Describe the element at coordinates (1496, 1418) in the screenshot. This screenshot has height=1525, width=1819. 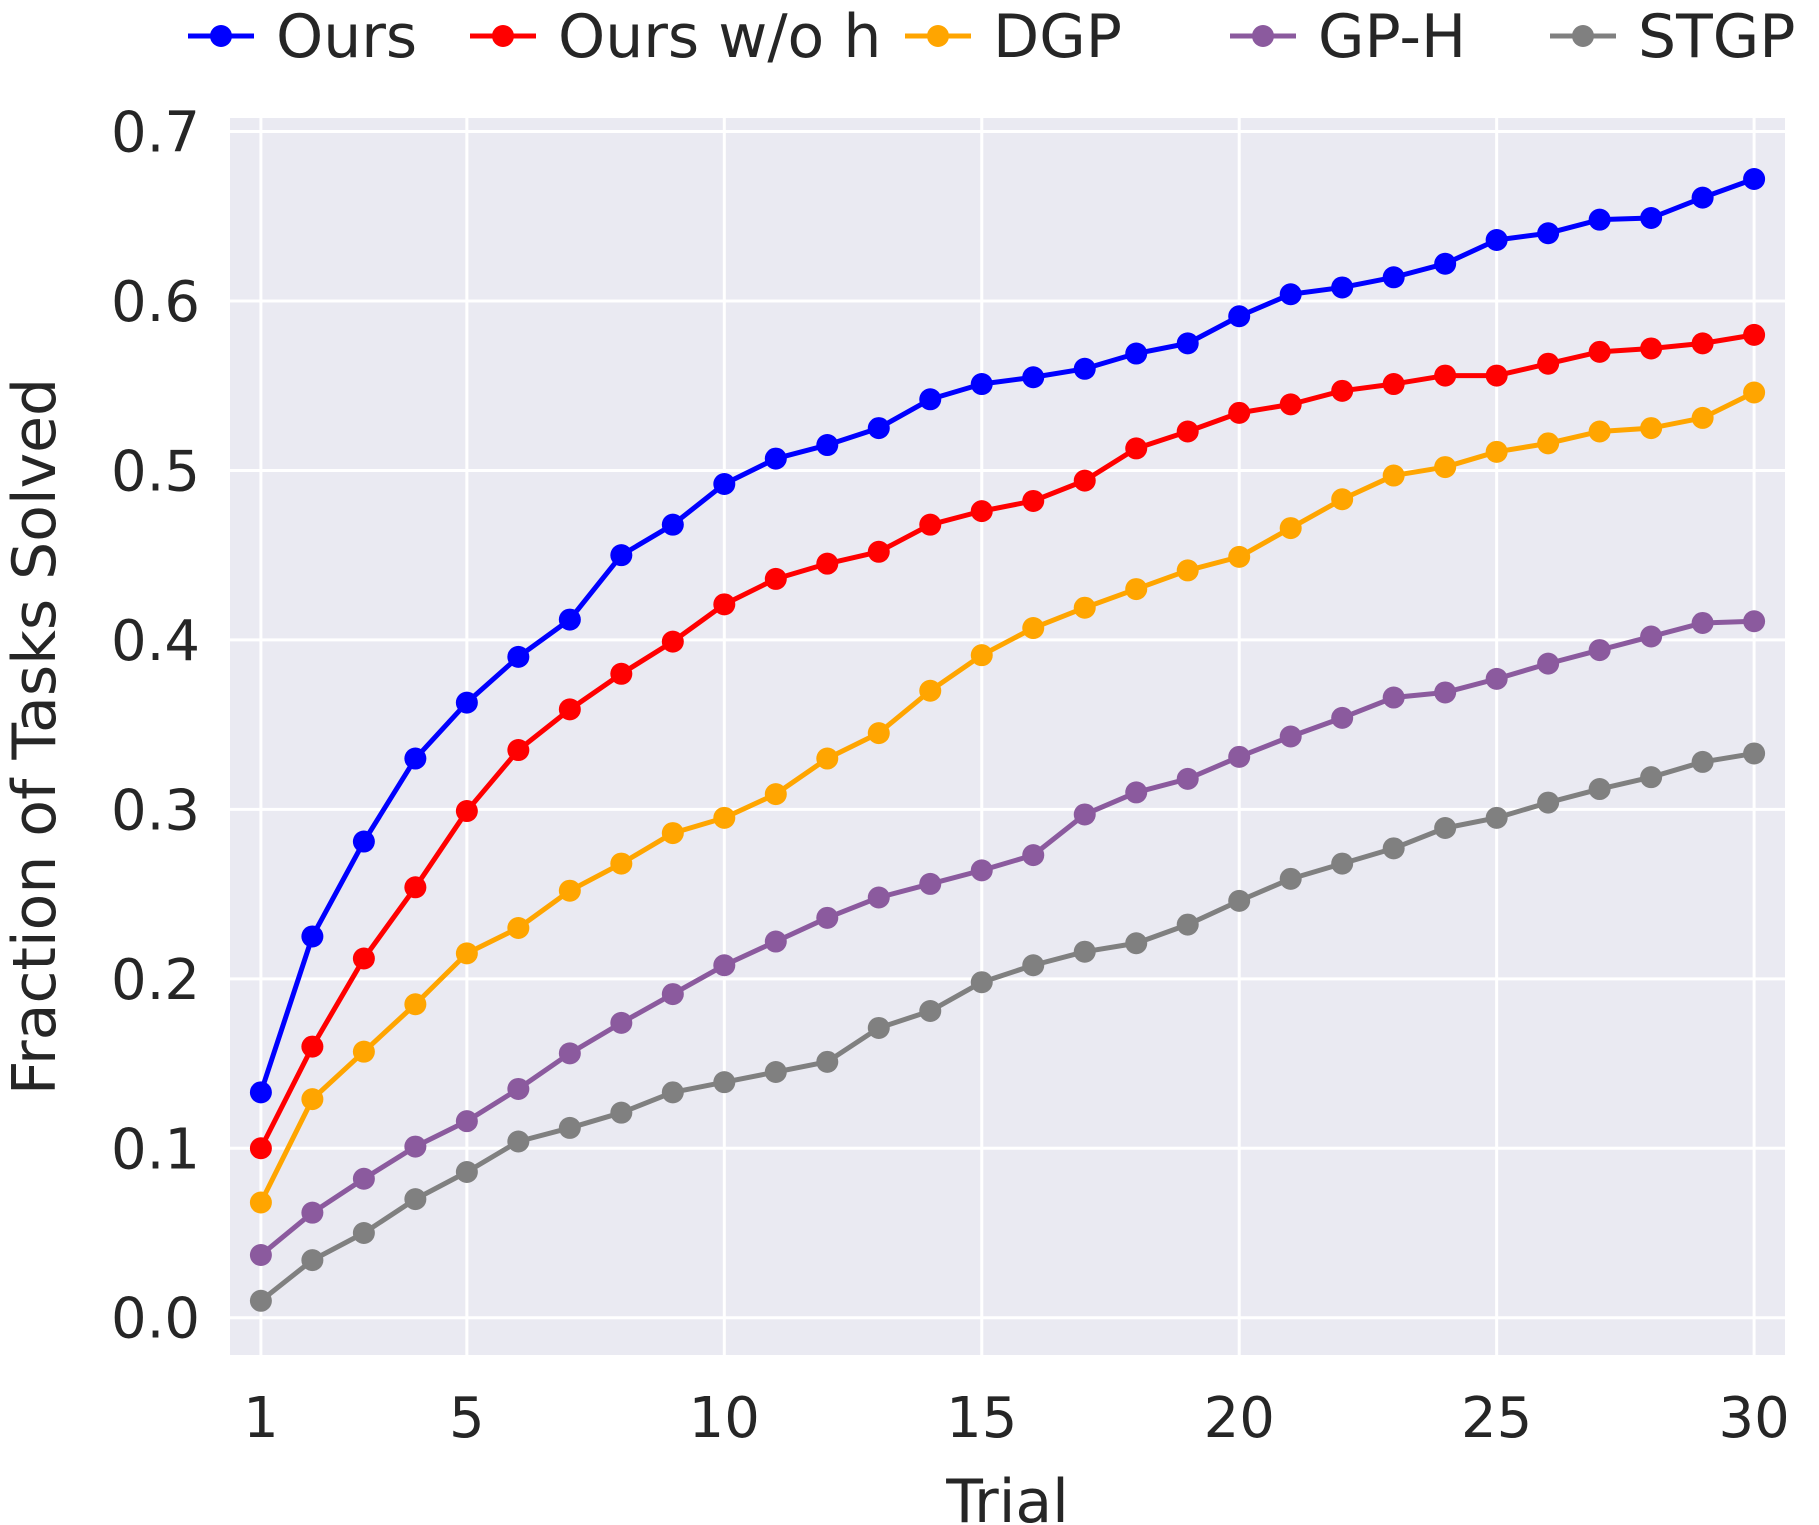
I see `x-tick-label: 25` at that location.